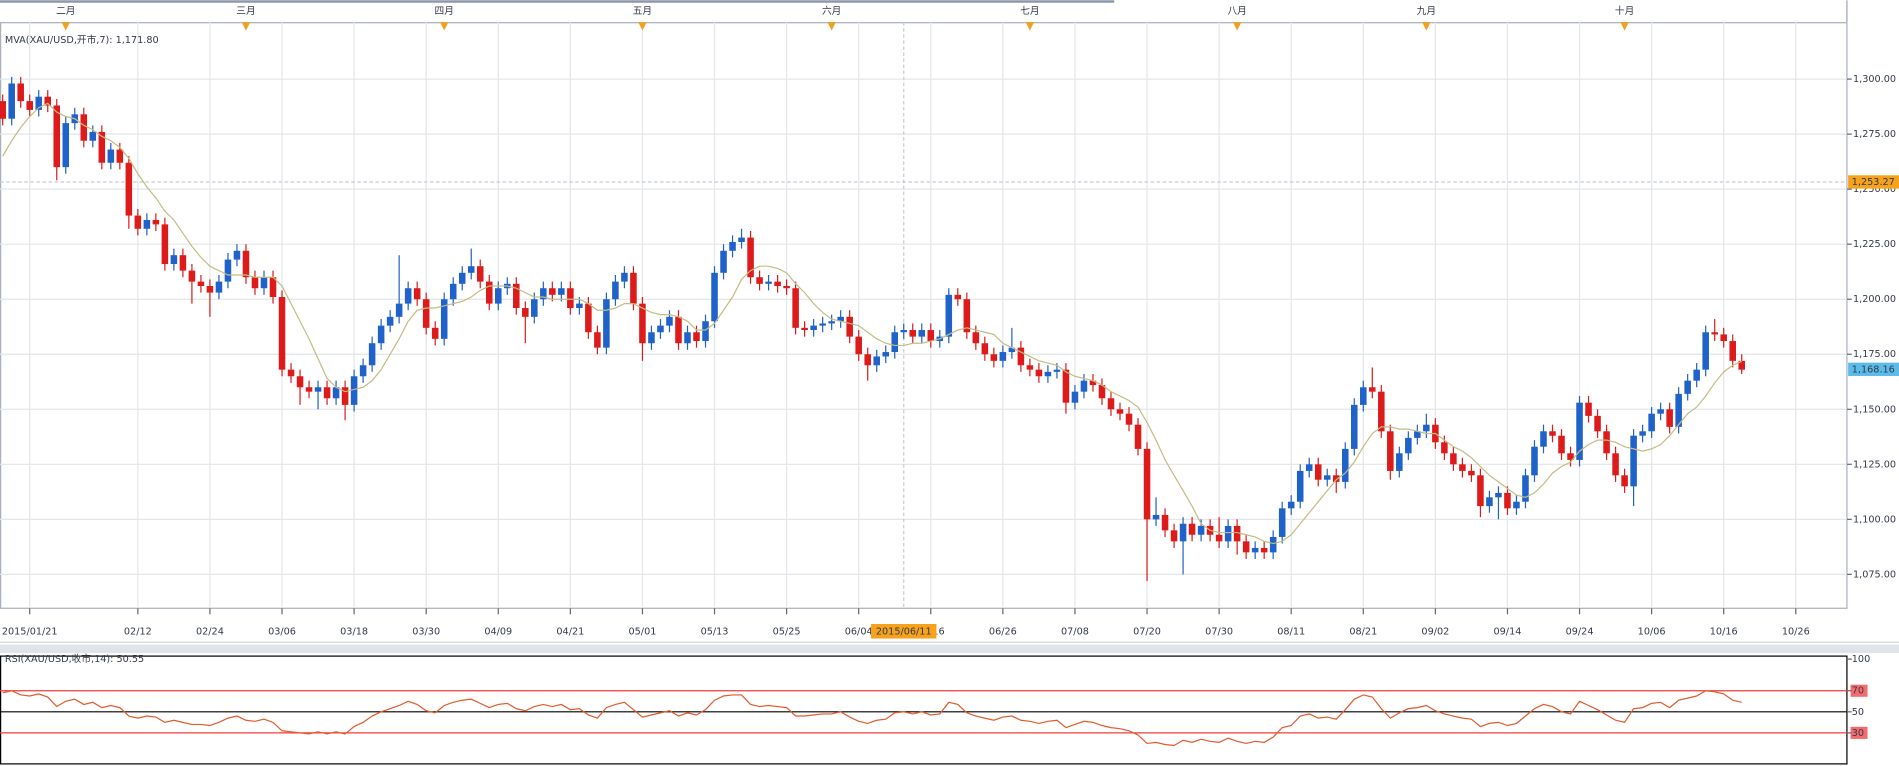 The height and width of the screenshot is (766, 1899). Describe the element at coordinates (1874, 409) in the screenshot. I see `y-tick-label: 1,150.00` at that location.